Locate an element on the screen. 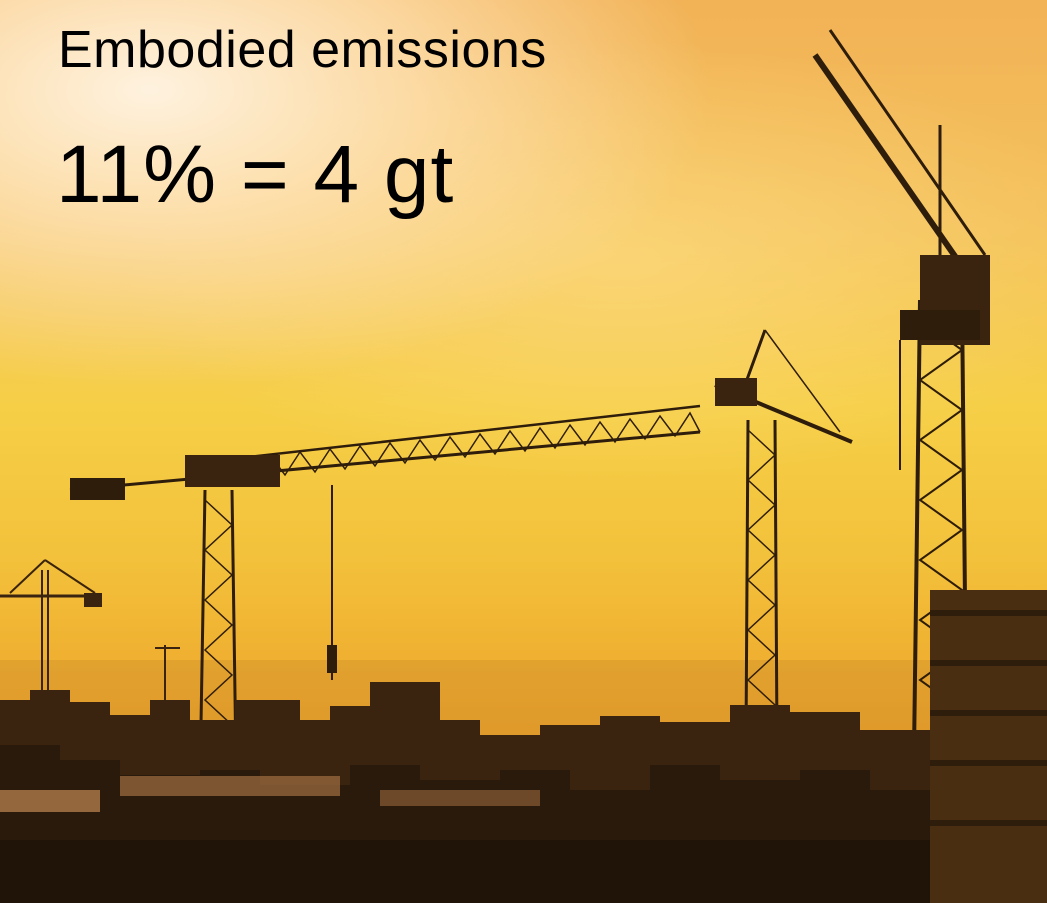  roof-mid is located at coordinates (230, 786).